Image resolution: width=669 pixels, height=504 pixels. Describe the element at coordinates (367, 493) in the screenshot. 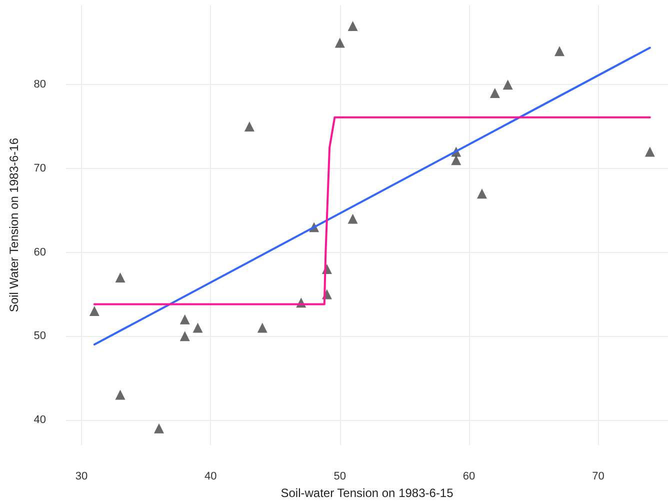

I see `x-axis-title: Soil-water Tension on 1983-6-15` at that location.